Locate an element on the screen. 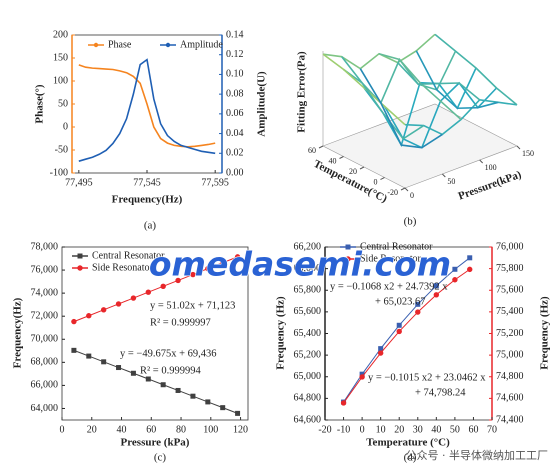 Image resolution: width=554 pixels, height=470 pixels. y2-tick-label: 0.06 is located at coordinates (235, 113).